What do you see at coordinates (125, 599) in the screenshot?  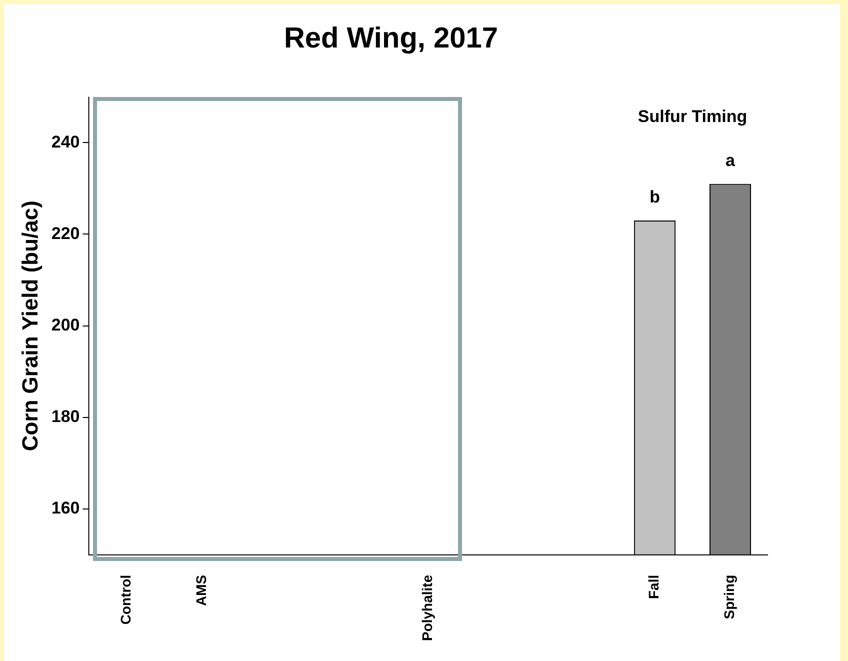 I see `x-tick-label: Control` at bounding box center [125, 599].